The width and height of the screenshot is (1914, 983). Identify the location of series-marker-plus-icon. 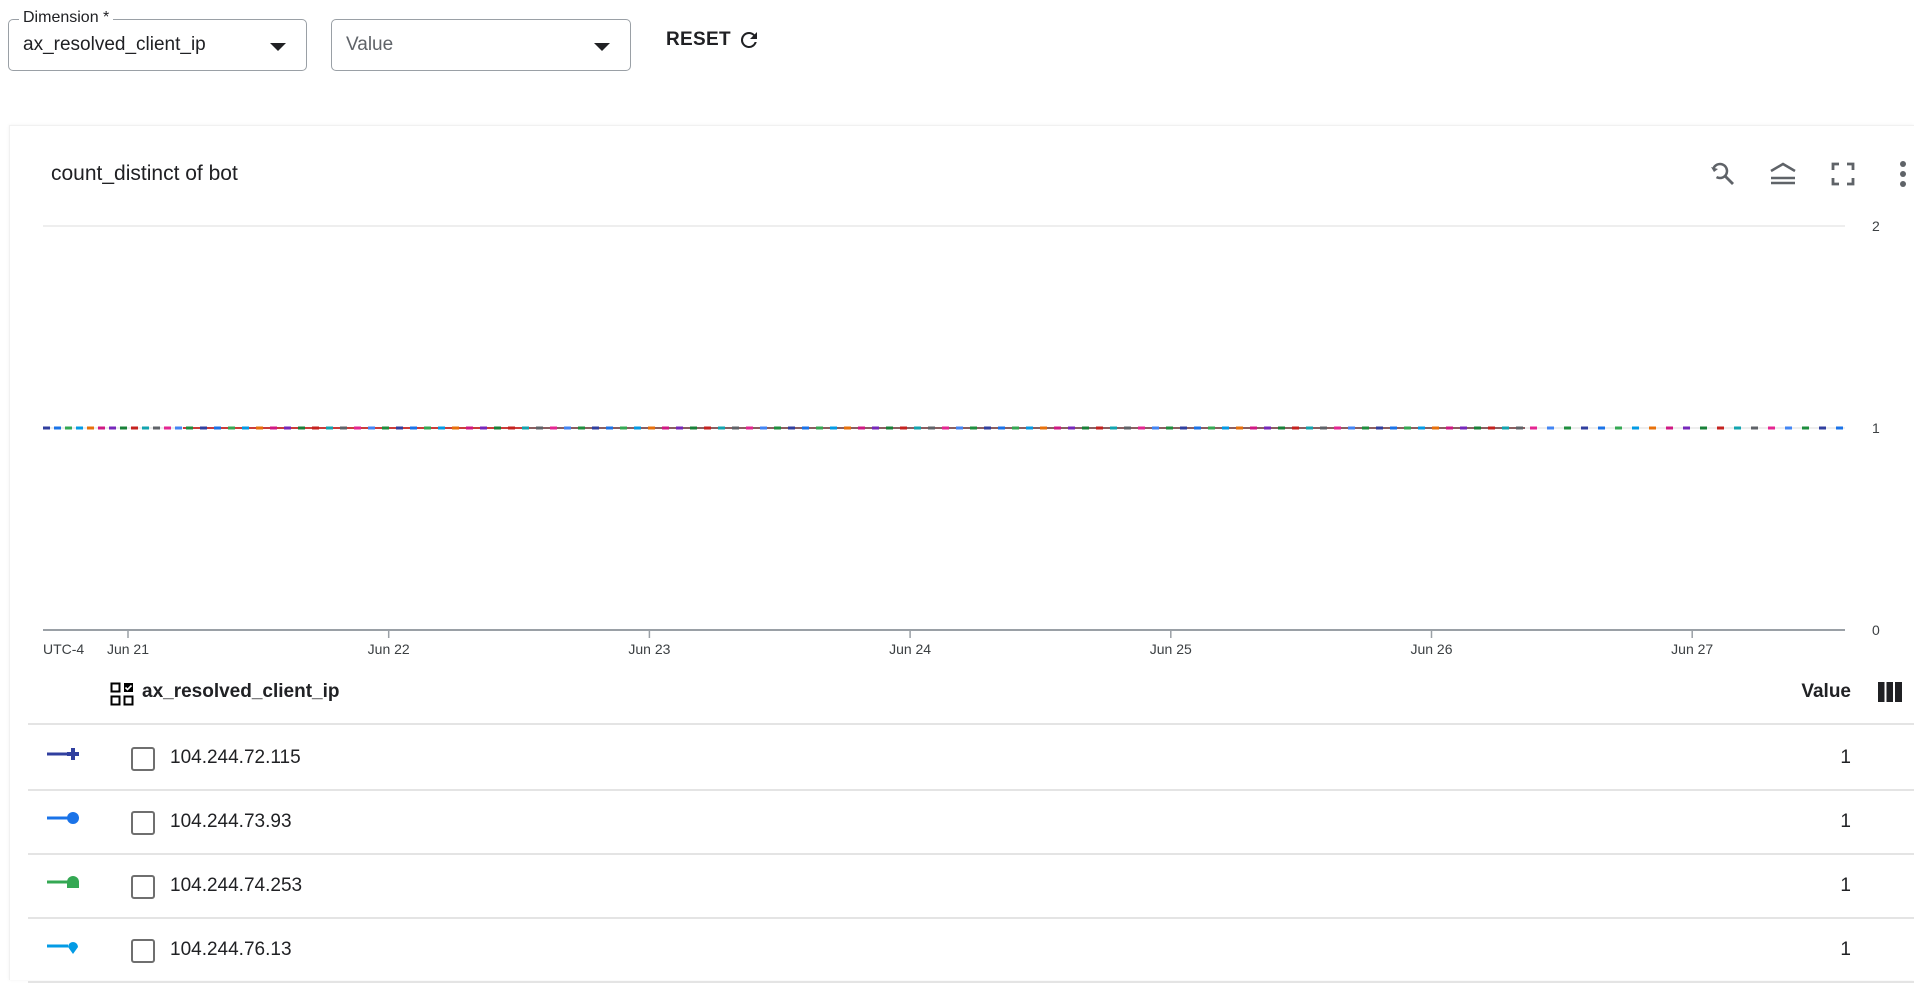
(63, 754).